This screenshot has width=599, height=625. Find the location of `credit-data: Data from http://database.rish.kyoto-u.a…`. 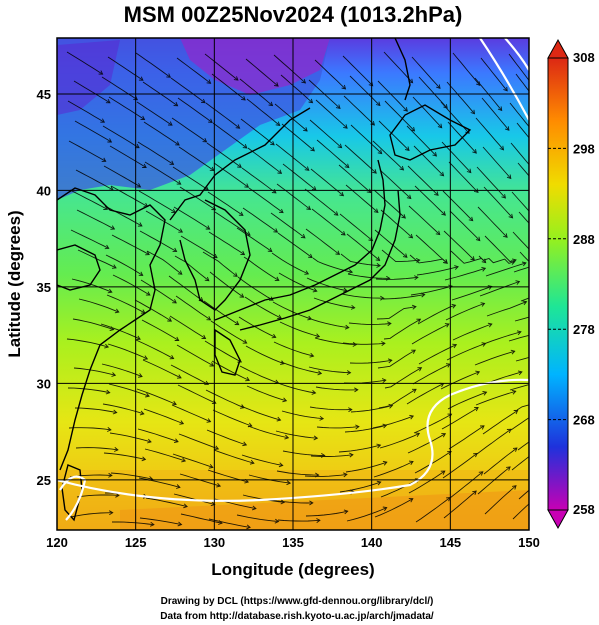

credit-data: Data from http://database.rish.kyoto-u.a… is located at coordinates (297, 616).